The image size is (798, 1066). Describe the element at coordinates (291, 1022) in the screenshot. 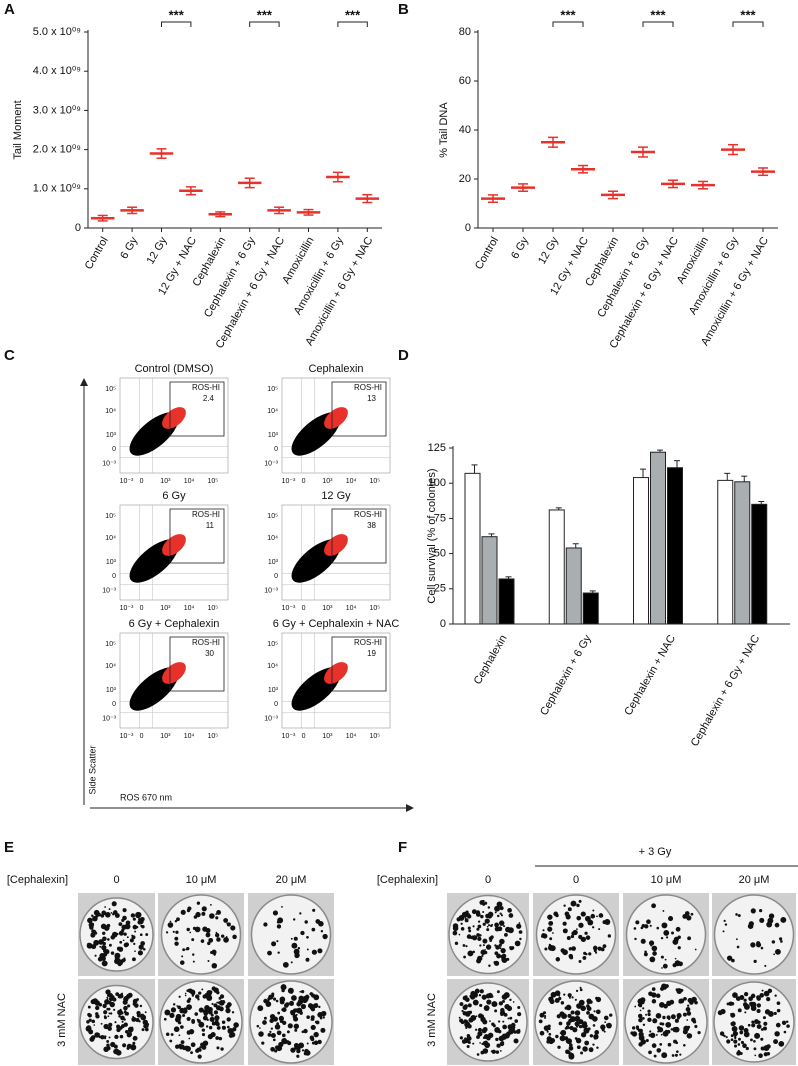

I see `dish` at that location.